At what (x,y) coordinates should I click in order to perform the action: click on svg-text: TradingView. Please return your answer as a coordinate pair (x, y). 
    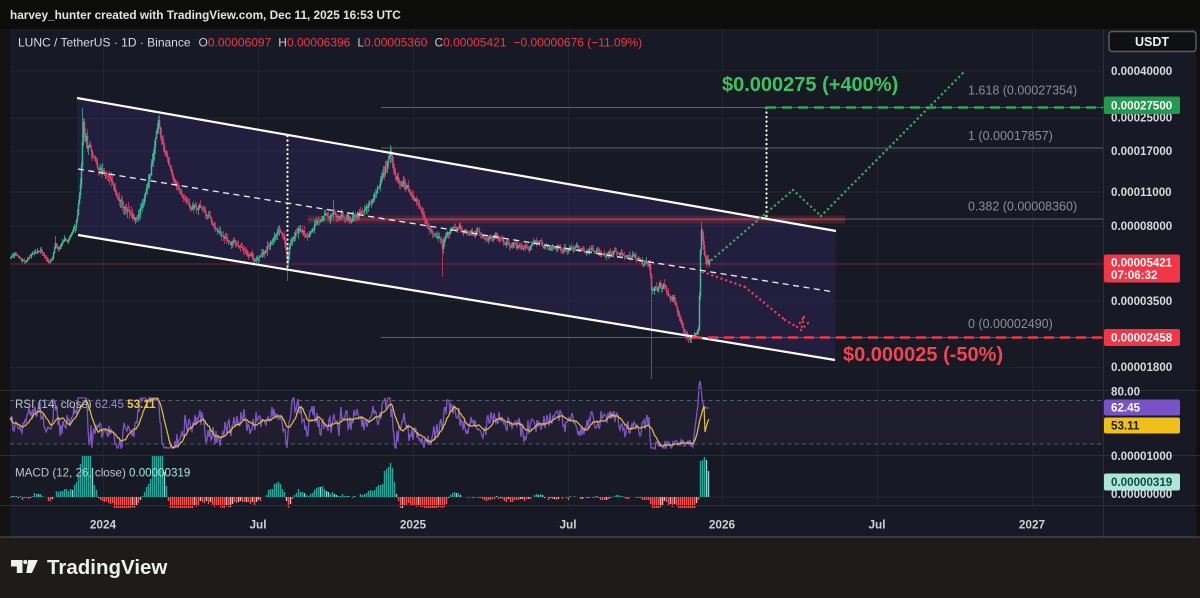
    Looking at the image, I should click on (107, 567).